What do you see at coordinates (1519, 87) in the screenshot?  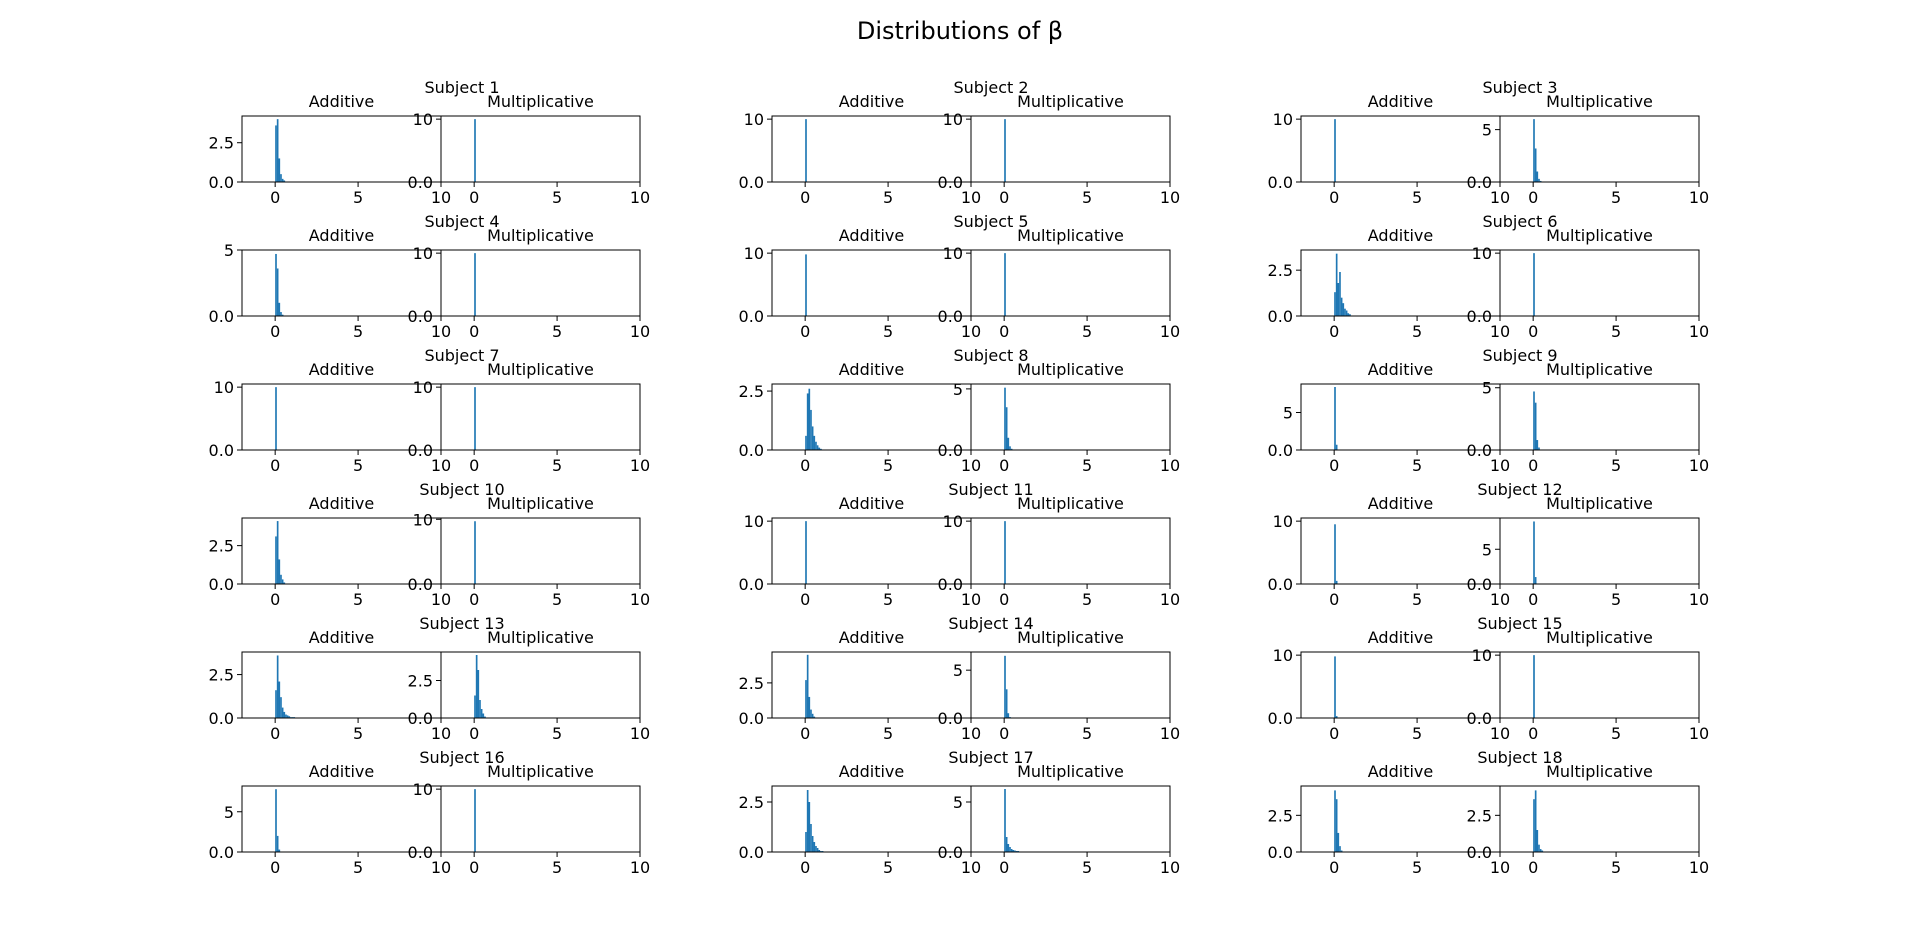 I see `subject-title: Subject 3` at bounding box center [1519, 87].